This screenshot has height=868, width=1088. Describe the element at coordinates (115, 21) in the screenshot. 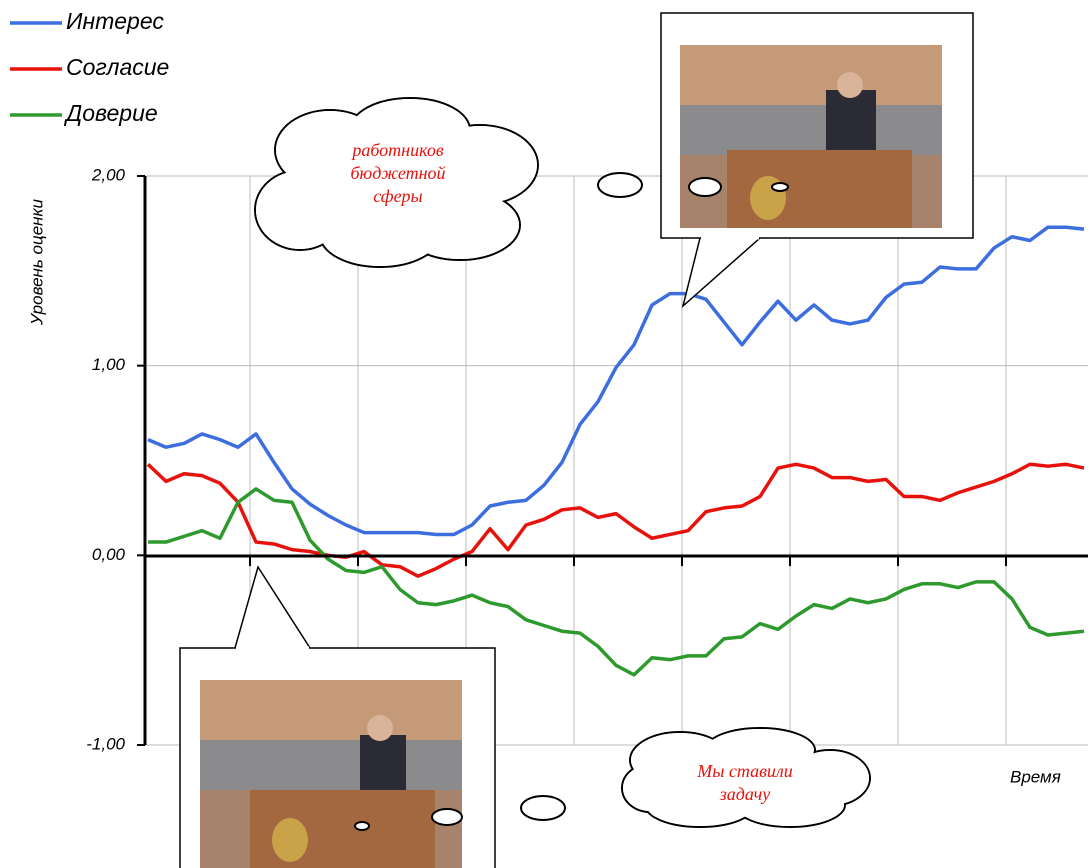

I see `legend-label: Интерес` at that location.